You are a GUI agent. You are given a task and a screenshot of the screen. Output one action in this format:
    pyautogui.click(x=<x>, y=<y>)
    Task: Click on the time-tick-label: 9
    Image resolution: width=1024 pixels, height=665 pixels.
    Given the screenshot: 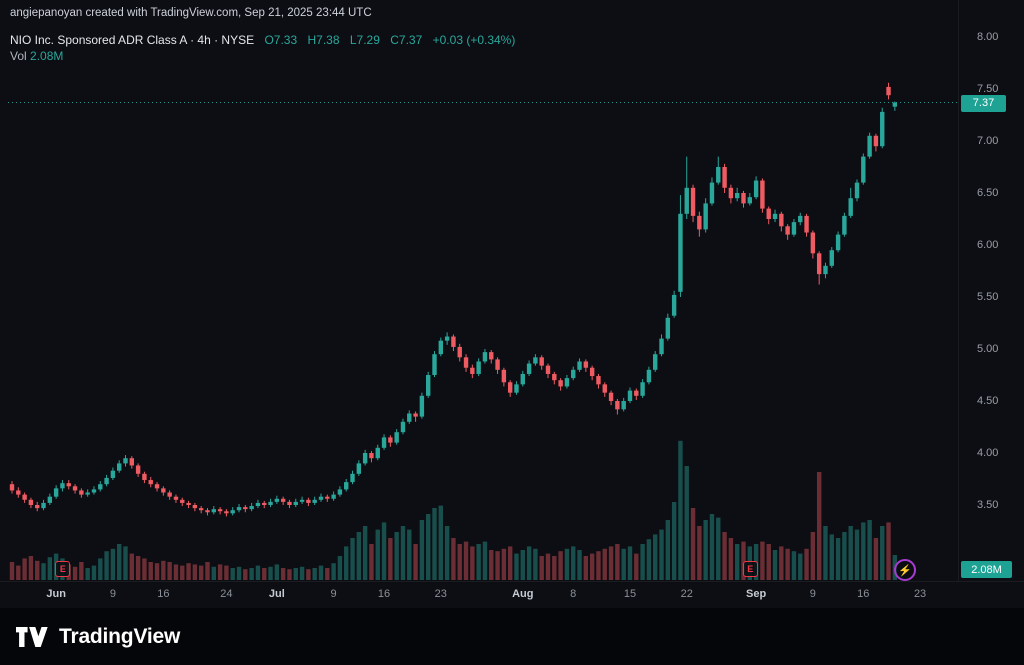 What is the action you would take?
    pyautogui.click(x=812, y=594)
    